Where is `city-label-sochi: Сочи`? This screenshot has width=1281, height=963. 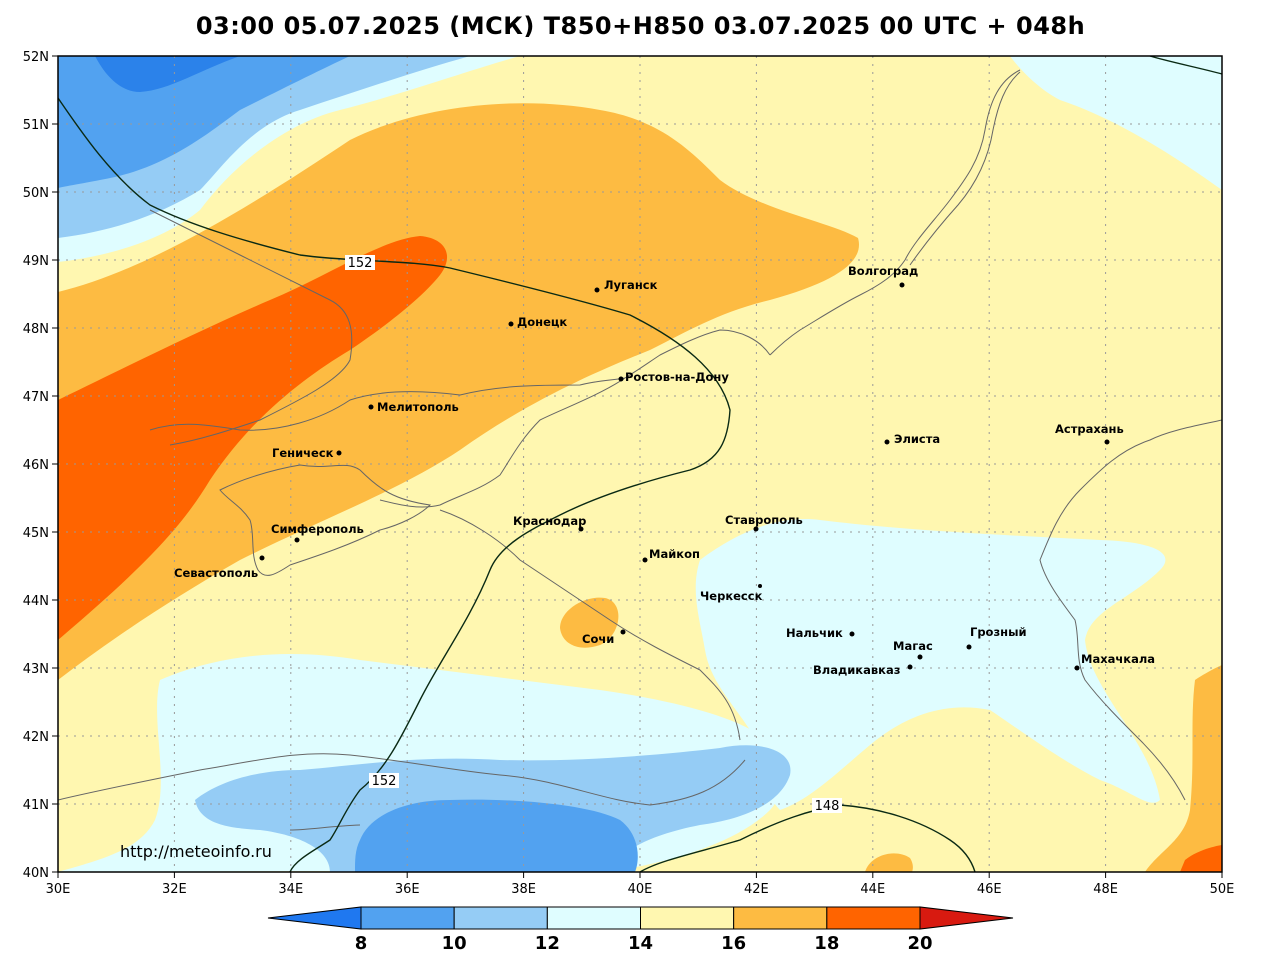 city-label-sochi: Сочи is located at coordinates (598, 639).